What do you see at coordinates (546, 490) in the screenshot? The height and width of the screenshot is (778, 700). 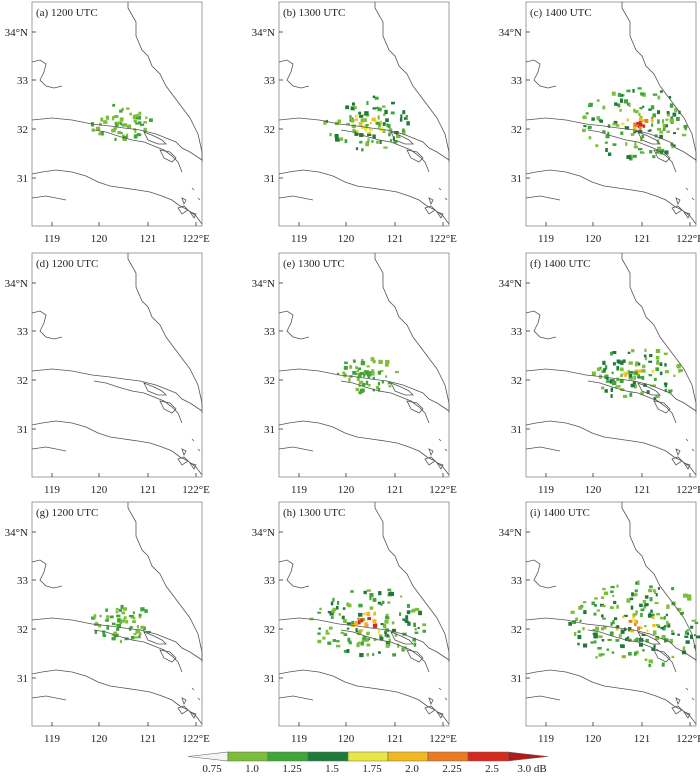 I see `lon-label: 119` at bounding box center [546, 490].